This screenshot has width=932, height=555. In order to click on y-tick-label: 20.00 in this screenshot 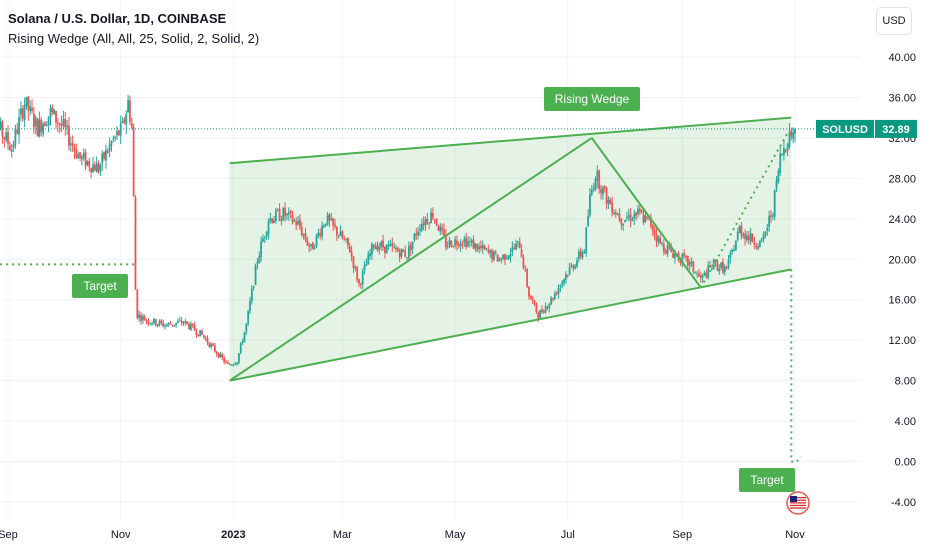, I will do `click(902, 260)`.